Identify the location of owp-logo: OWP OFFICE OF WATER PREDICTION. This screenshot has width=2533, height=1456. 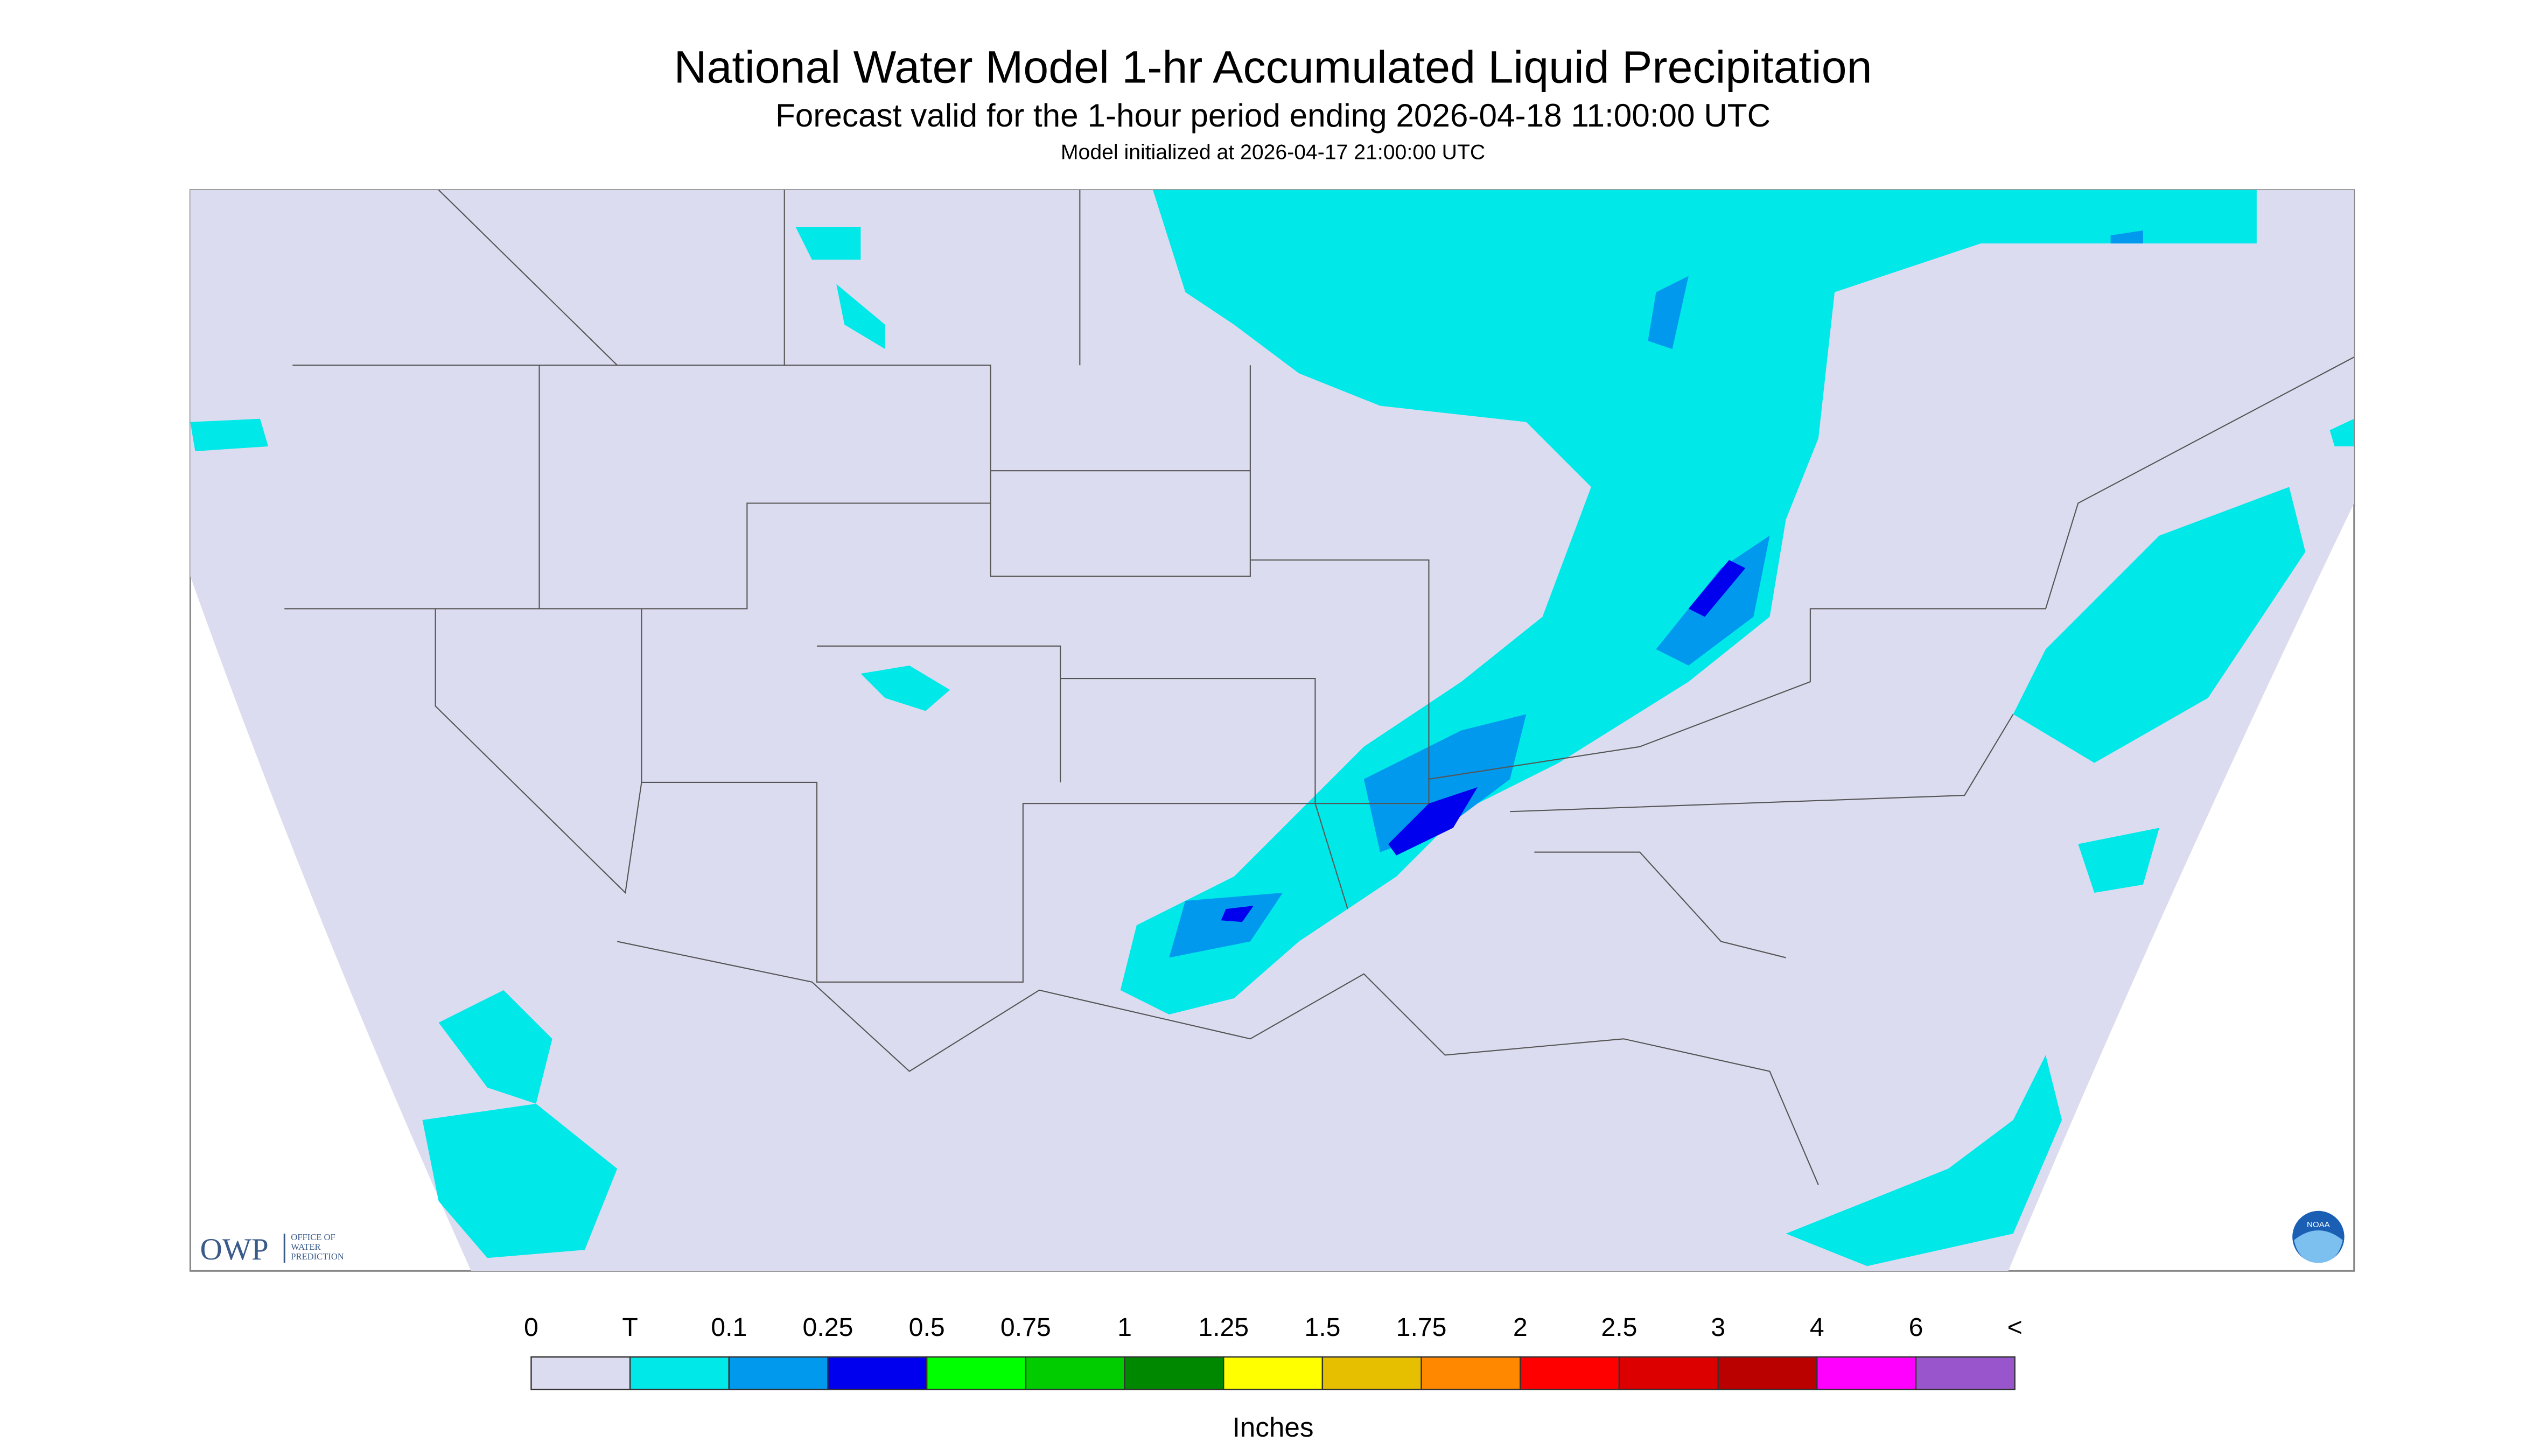
(272, 1249).